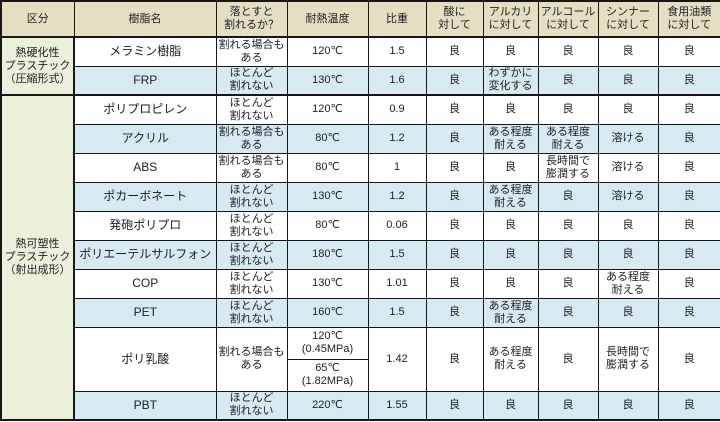 The image size is (720, 422). I want to click on table-row: アクリル 割れる場合も ある 80℃ 1.2 良ある程度 耐える ある程度 耐える 溶ける良, so click(360, 138).